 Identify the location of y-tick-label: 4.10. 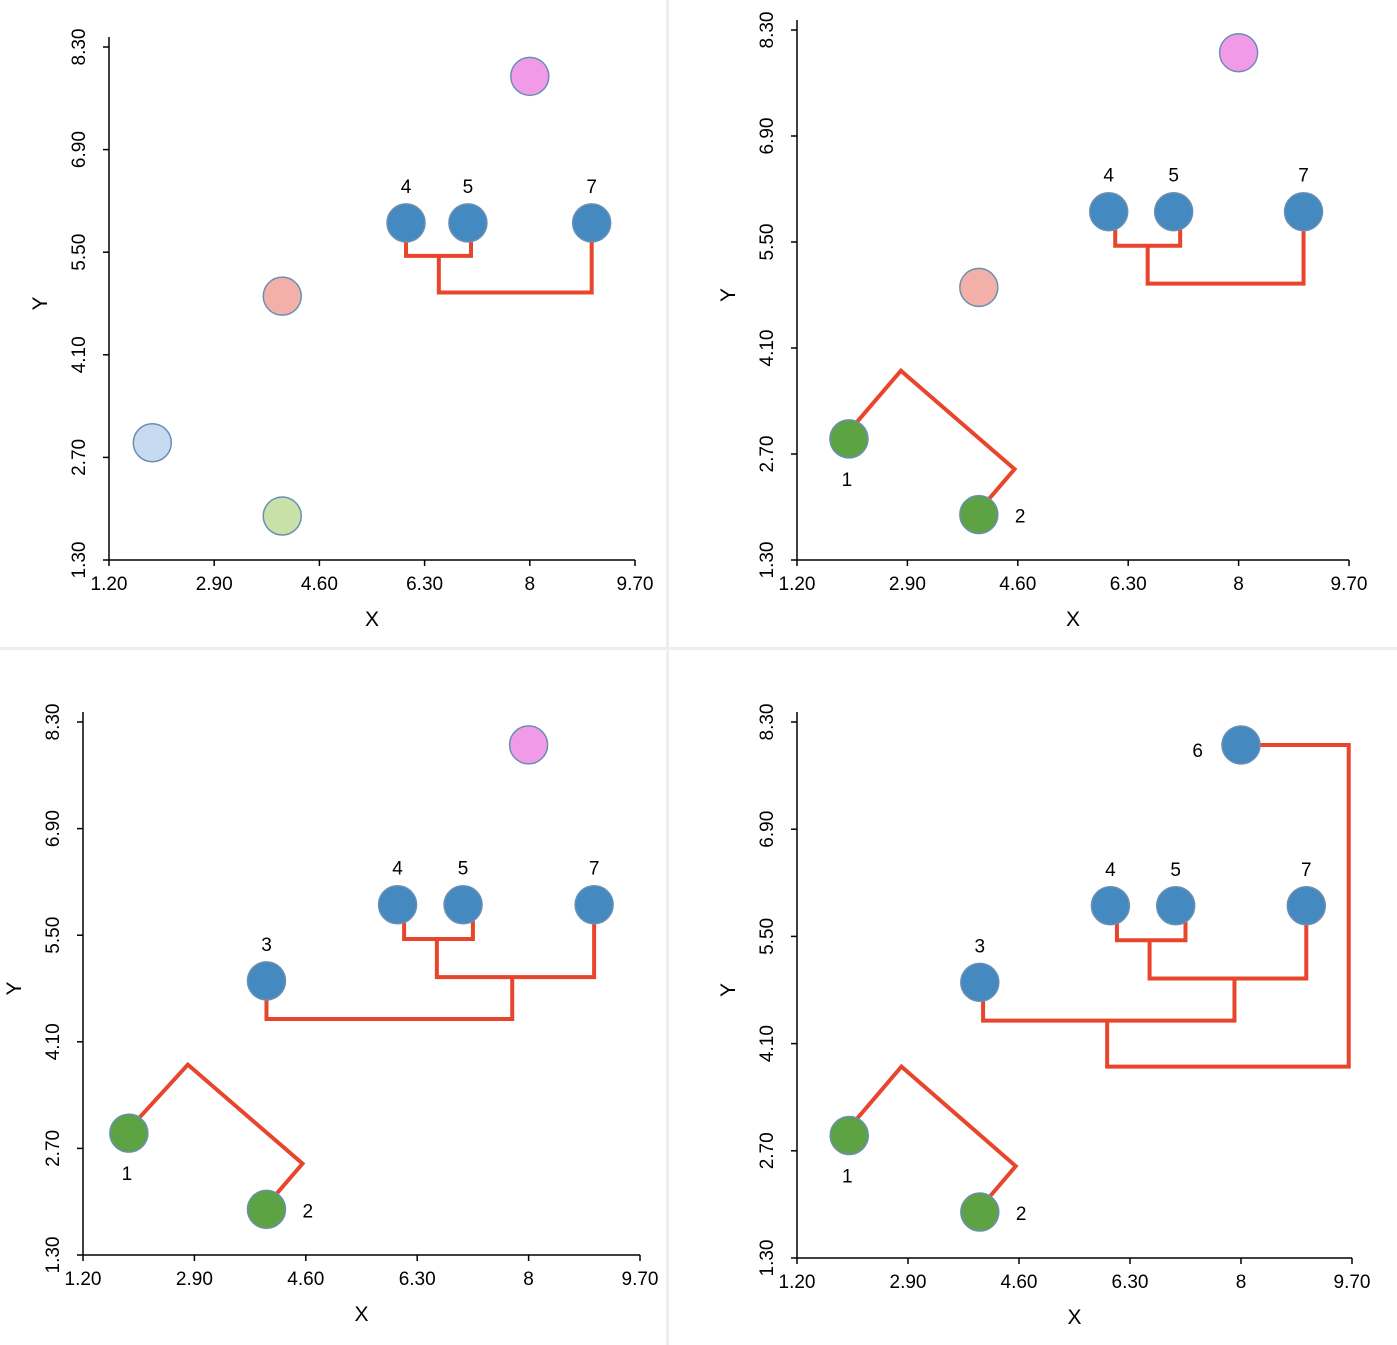
(767, 348).